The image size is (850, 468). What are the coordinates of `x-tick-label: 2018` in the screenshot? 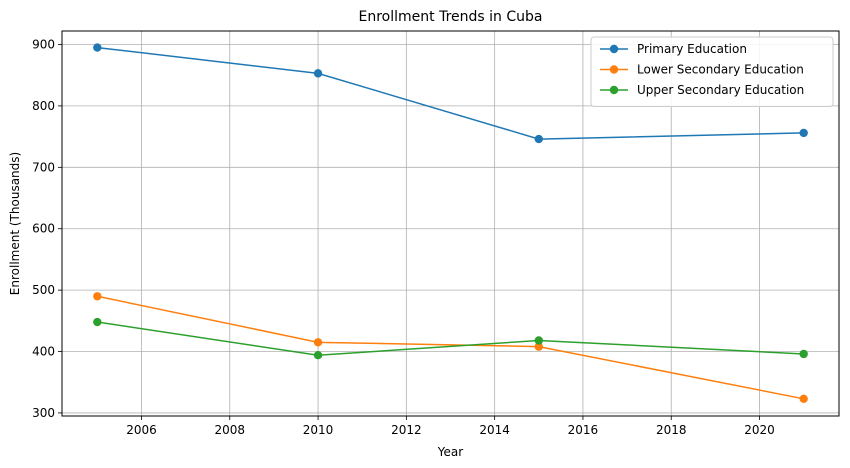 It's located at (671, 430).